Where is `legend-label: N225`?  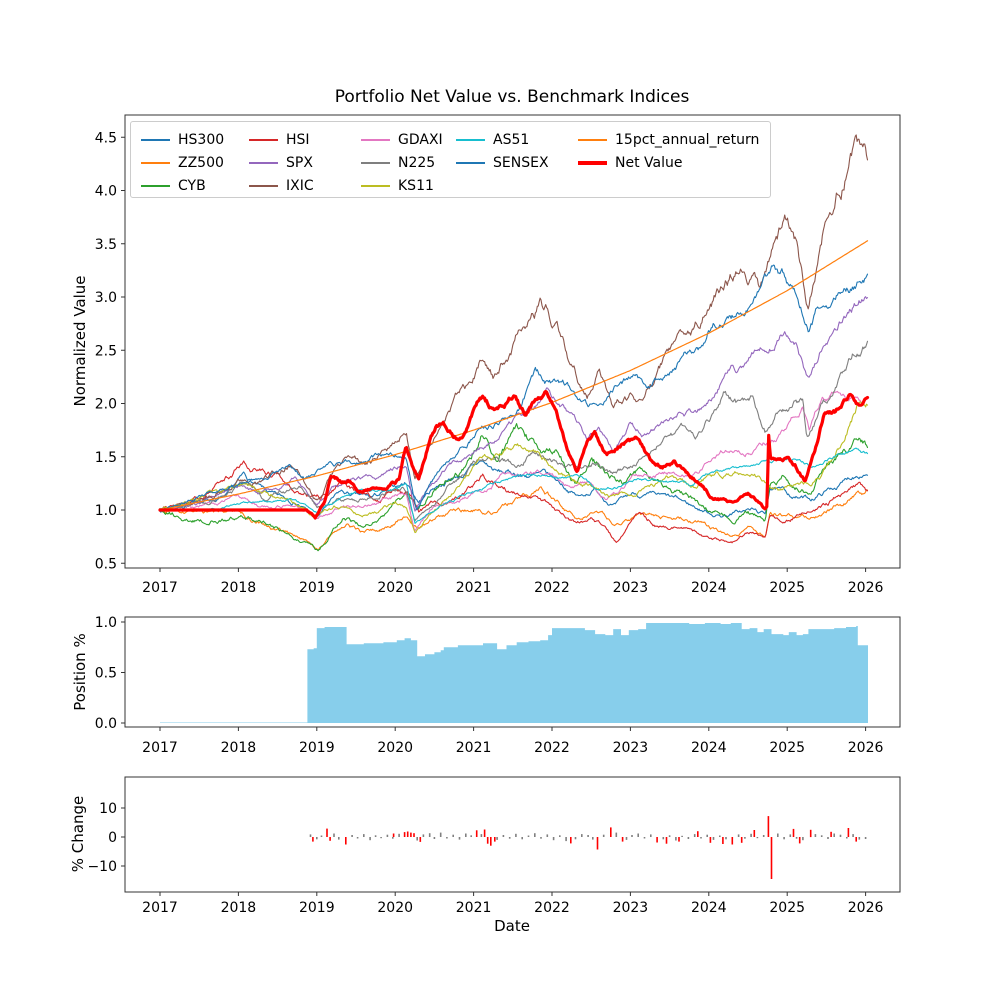 legend-label: N225 is located at coordinates (417, 162).